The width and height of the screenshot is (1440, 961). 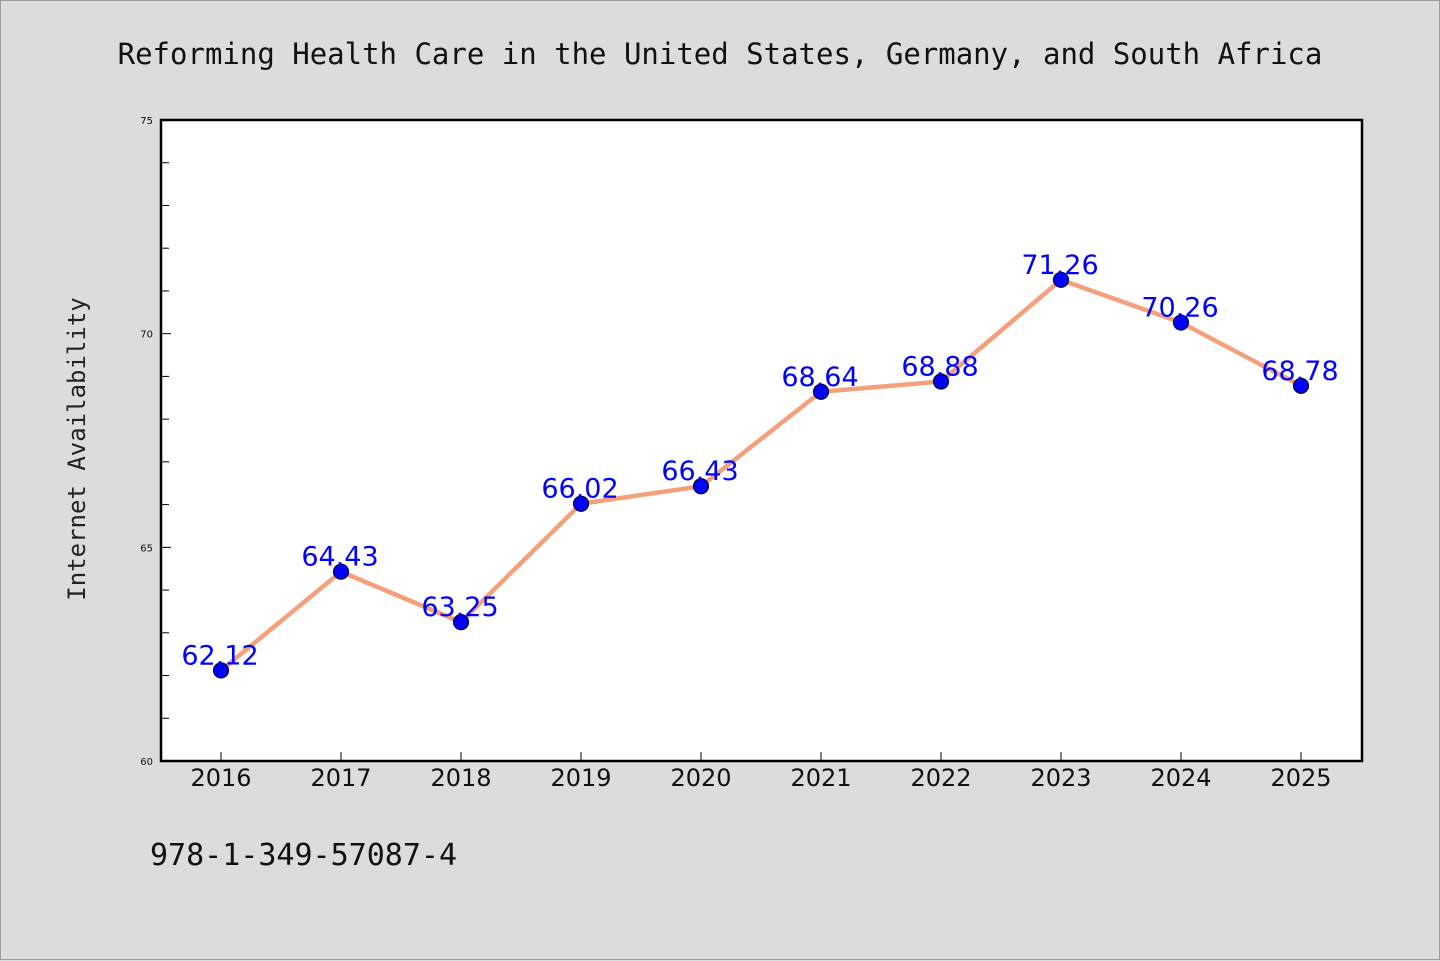 What do you see at coordinates (219, 655) in the screenshot?
I see `data-value-label: 62.12` at bounding box center [219, 655].